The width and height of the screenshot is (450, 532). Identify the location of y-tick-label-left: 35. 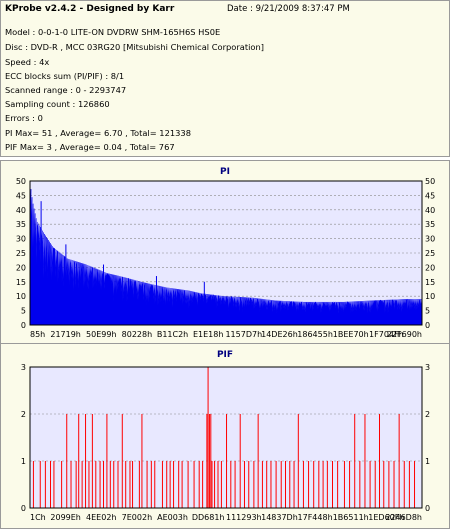
(21, 224).